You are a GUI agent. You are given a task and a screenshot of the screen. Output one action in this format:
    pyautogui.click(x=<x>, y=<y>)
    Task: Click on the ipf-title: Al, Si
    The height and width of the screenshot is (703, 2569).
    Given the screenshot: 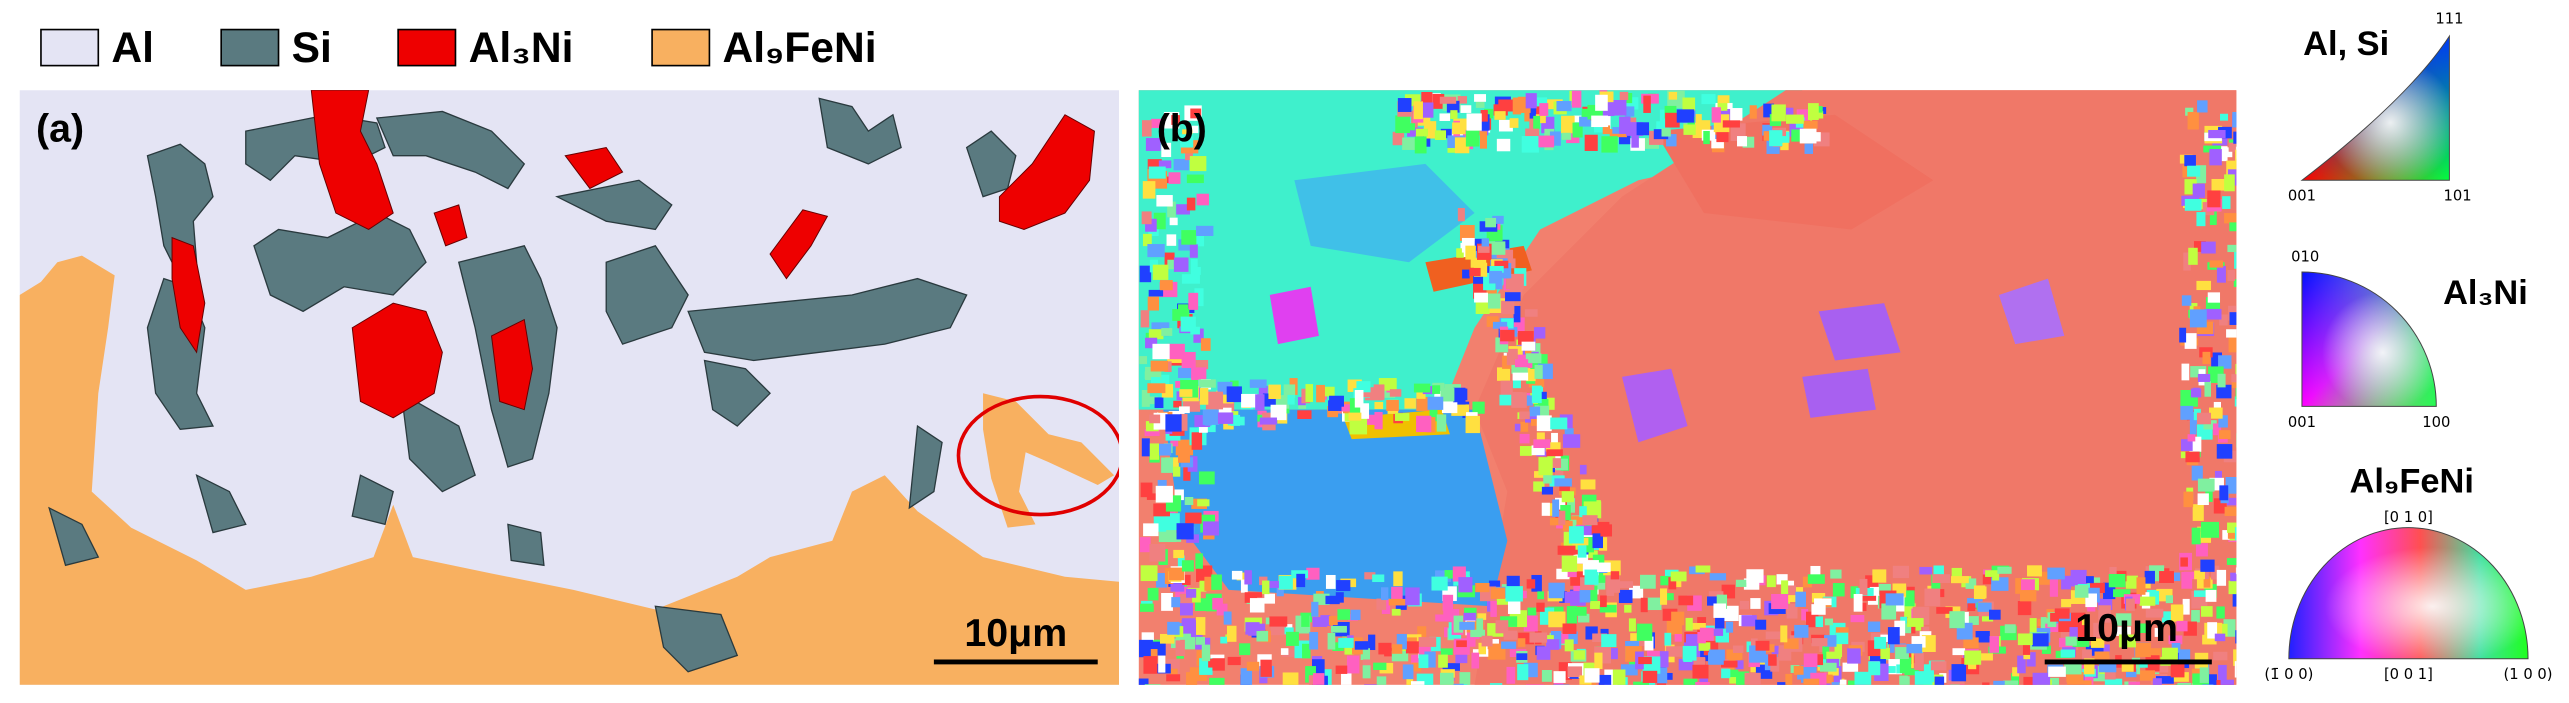 What is the action you would take?
    pyautogui.click(x=2346, y=44)
    